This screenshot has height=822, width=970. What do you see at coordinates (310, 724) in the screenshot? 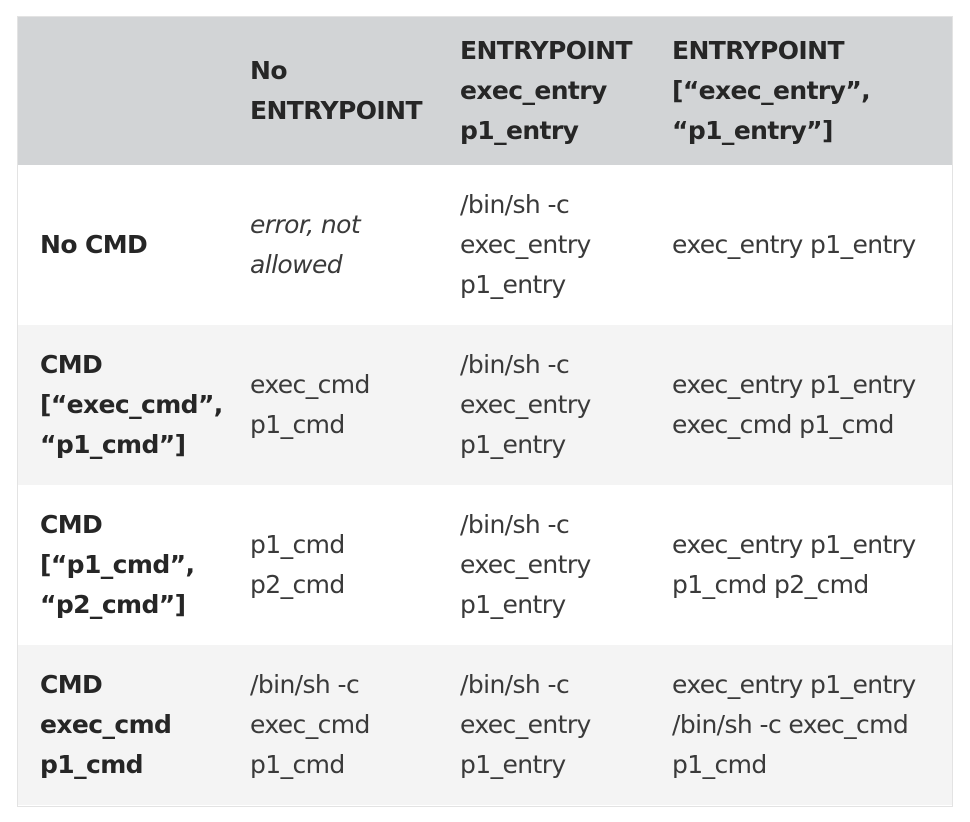
I see `table-cell: /bin/sh -c exec_cmd p1_cmd` at bounding box center [310, 724].